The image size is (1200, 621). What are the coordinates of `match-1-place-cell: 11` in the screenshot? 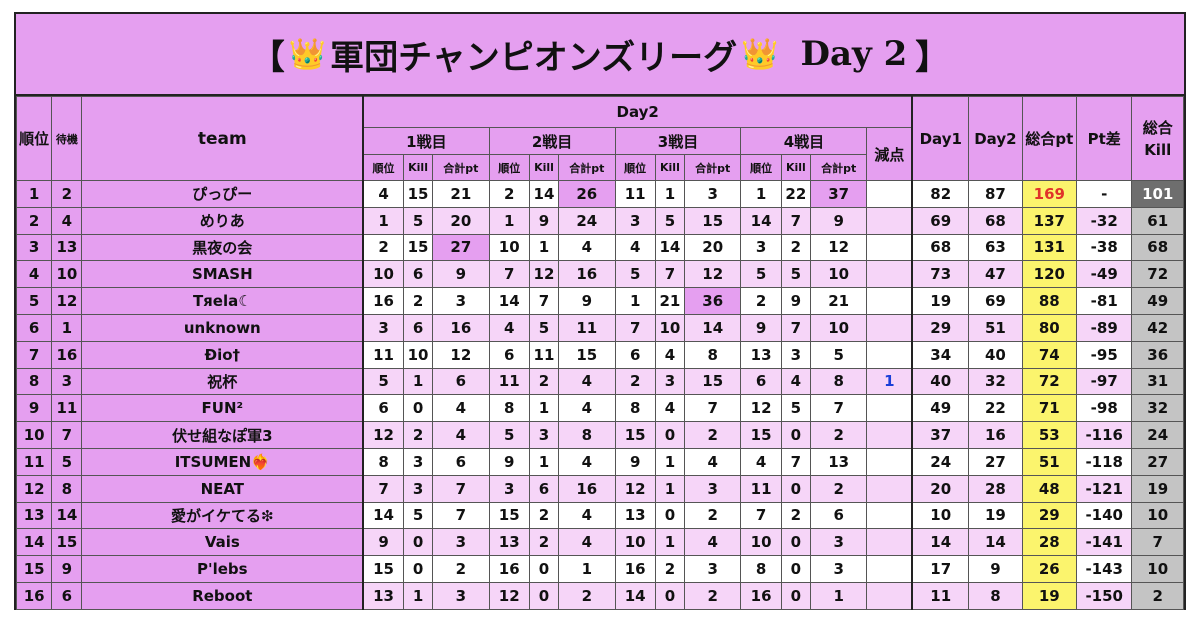 It's located at (383, 354).